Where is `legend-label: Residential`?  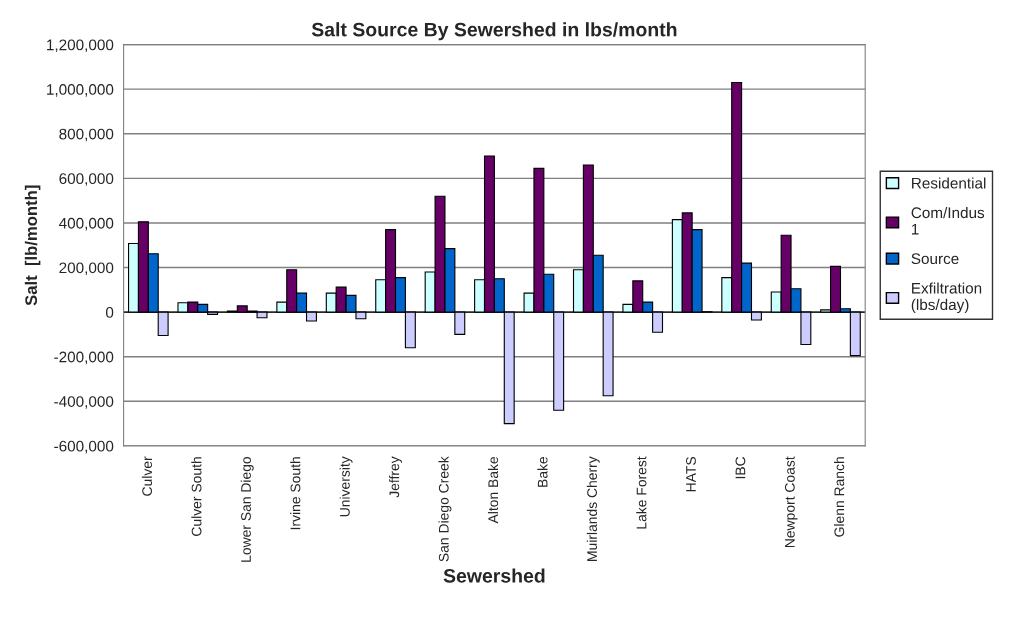 legend-label: Residential is located at coordinates (949, 183).